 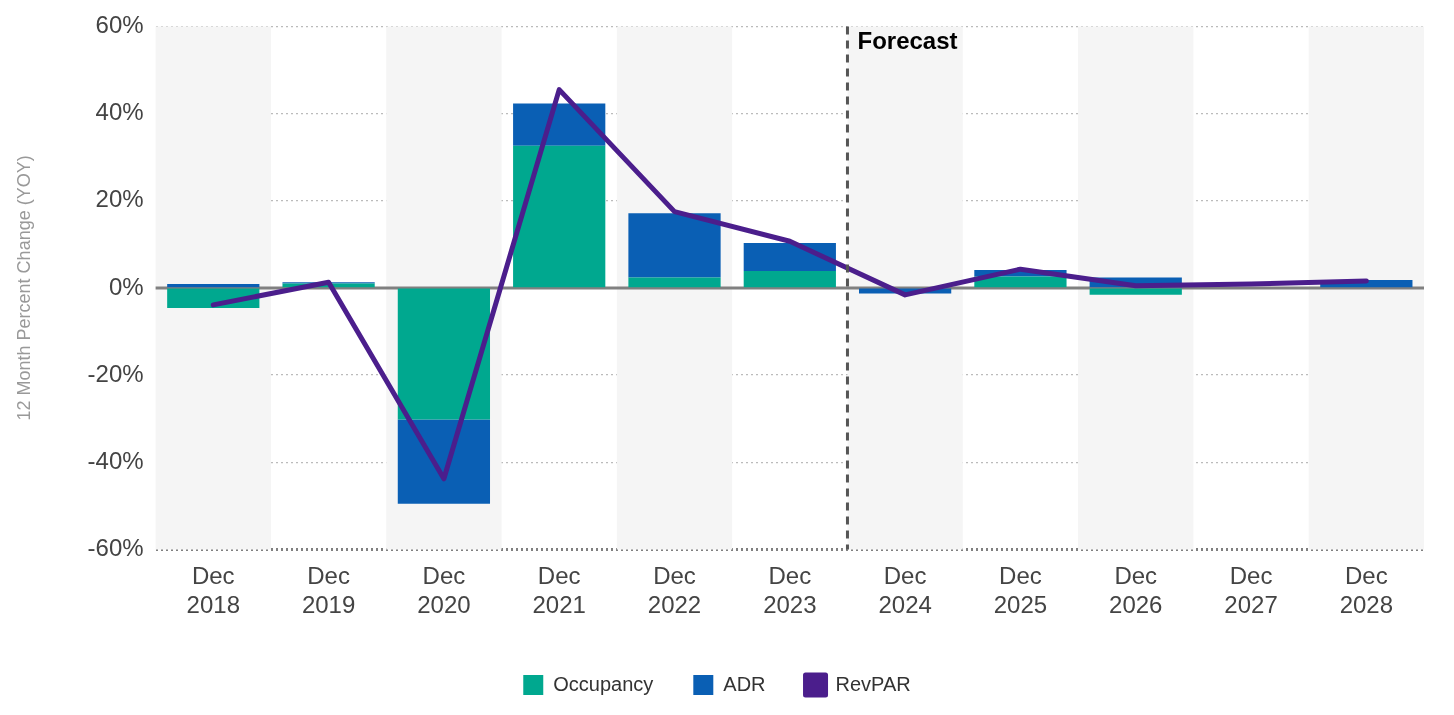 I want to click on legend-label: Occupancy, so click(x=603, y=683).